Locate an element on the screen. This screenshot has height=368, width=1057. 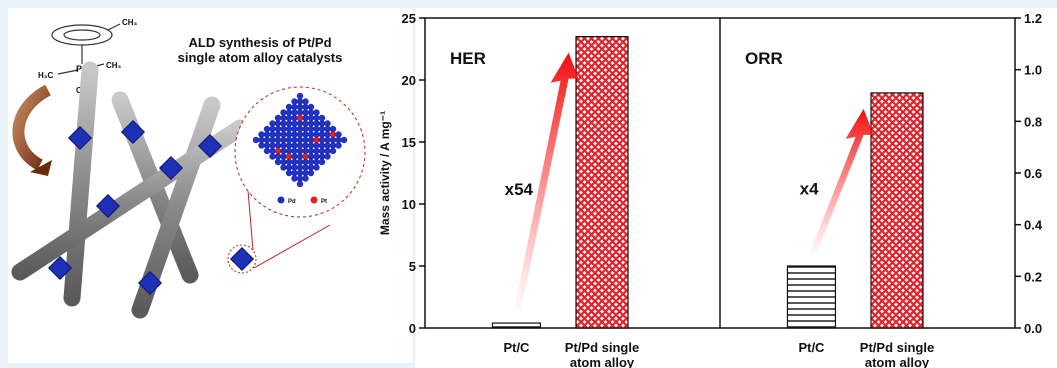
y-tick-label: 0.4 is located at coordinates (1033, 225).